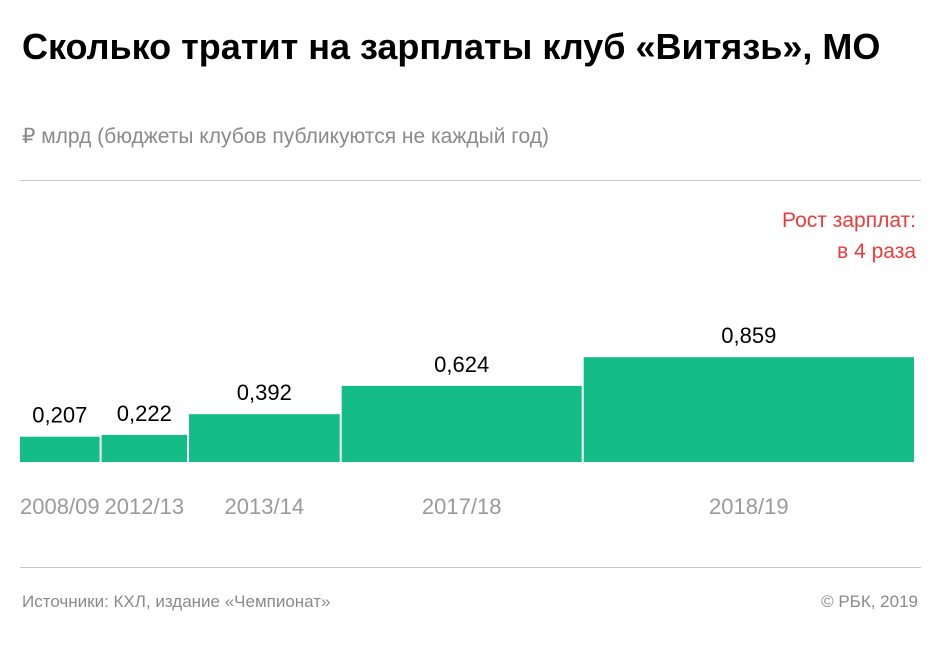 The height and width of the screenshot is (648, 945). I want to click on x-tick-label: 2017/18, so click(462, 506).